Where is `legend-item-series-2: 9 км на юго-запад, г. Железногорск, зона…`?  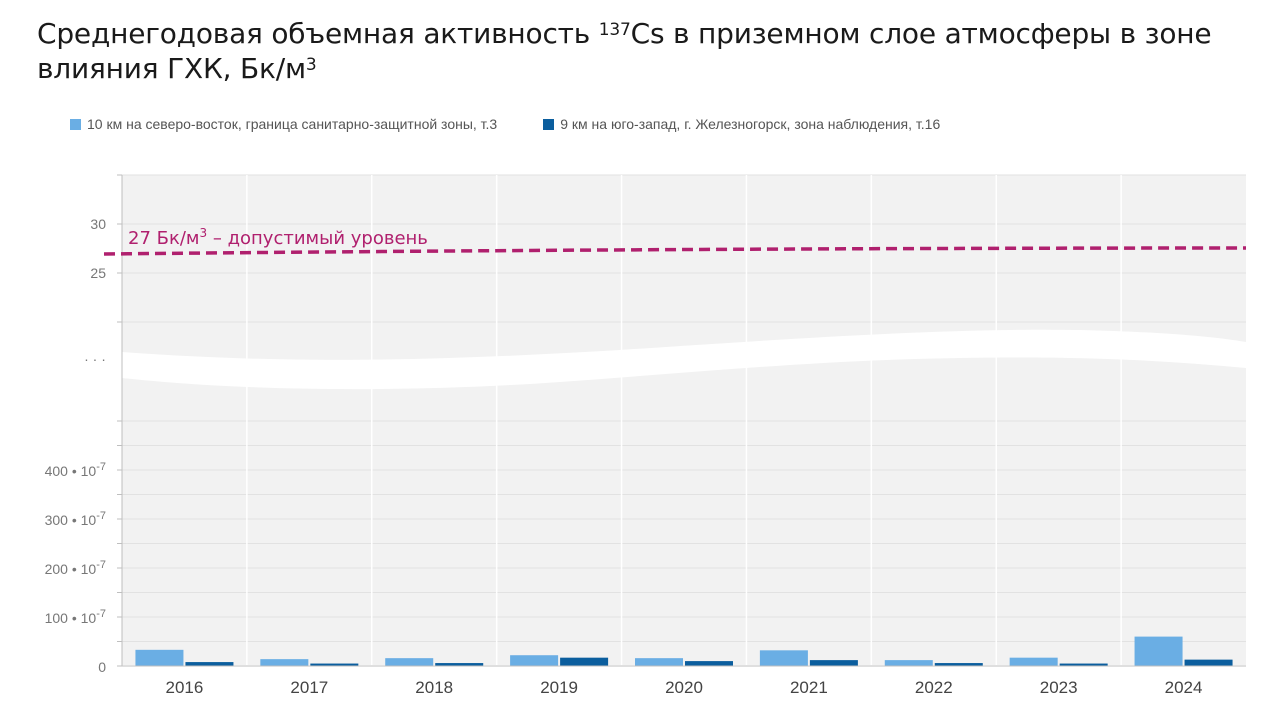
legend-item-series-2: 9 км на юго-запад, г. Железногорск, зона… is located at coordinates (741, 124).